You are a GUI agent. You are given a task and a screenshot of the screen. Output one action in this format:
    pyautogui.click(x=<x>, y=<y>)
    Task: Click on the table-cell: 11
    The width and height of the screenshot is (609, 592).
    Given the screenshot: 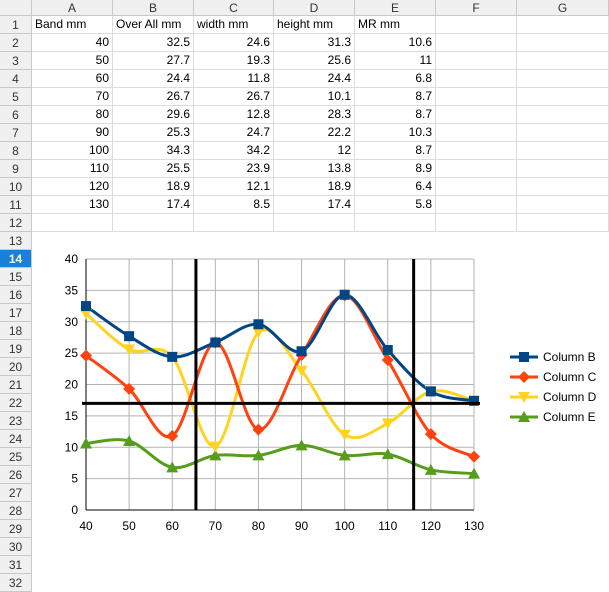 What is the action you would take?
    pyautogui.click(x=395, y=61)
    